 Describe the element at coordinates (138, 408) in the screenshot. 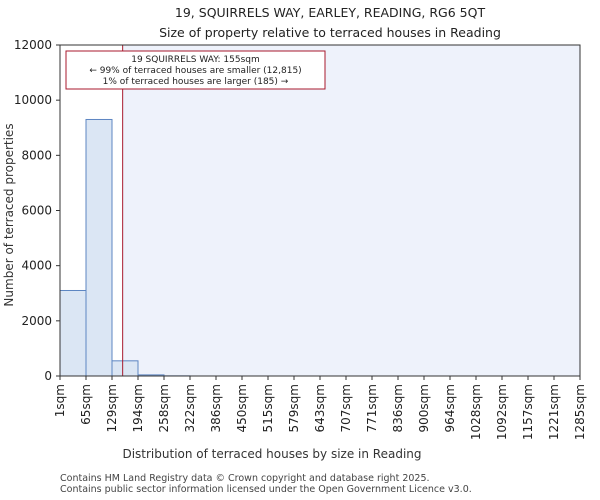

I see `x-tick-label-3: 194sqm` at that location.